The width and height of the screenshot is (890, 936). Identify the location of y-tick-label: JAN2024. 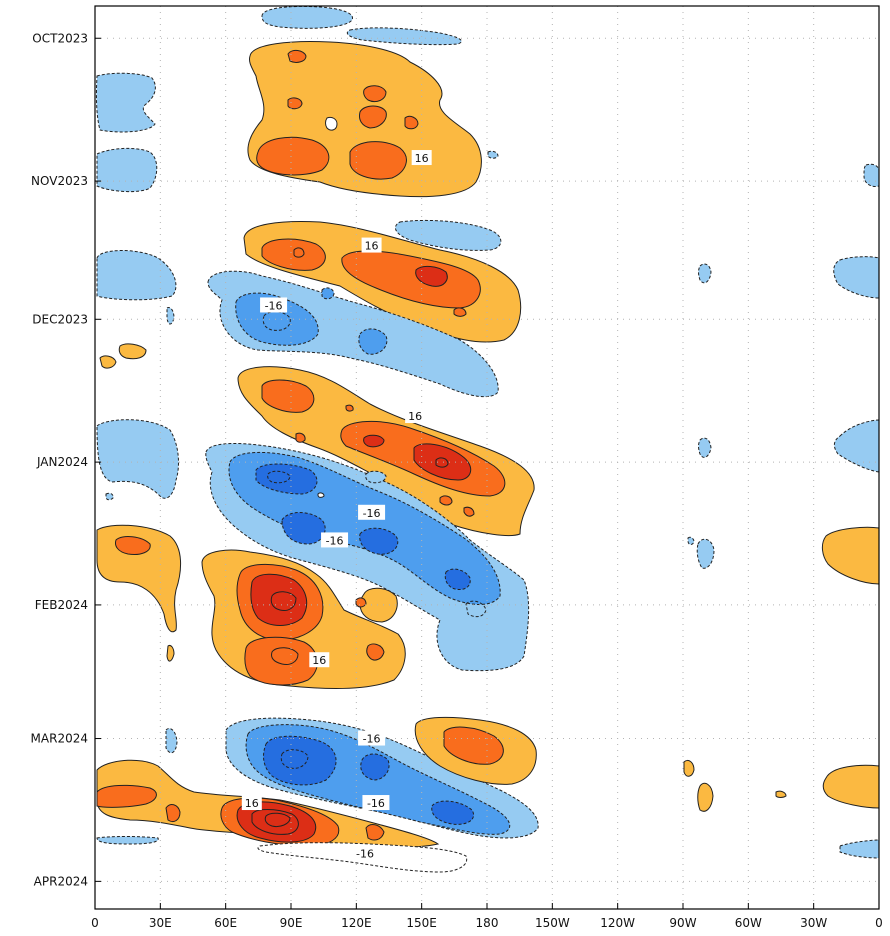
(62, 462).